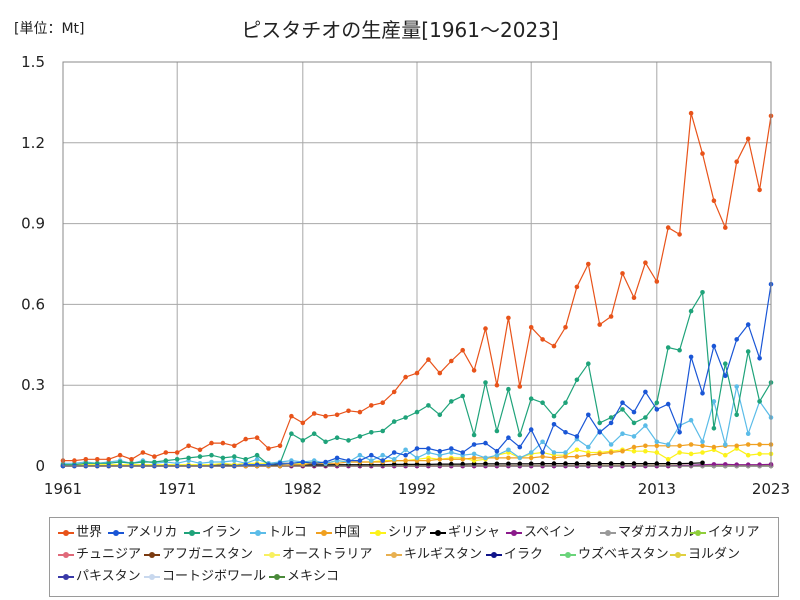 This screenshot has height=600, width=800. What do you see at coordinates (33, 143) in the screenshot?
I see `y-tick-label: 1.2` at bounding box center [33, 143].